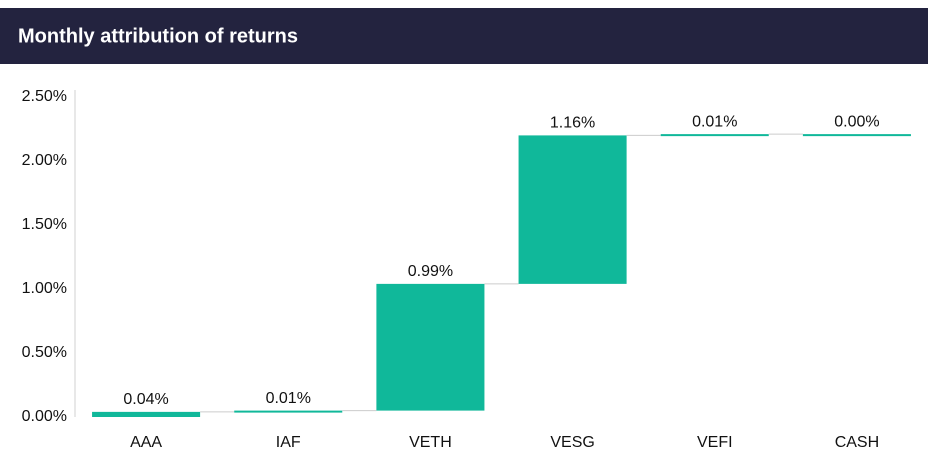 The image size is (928, 452). Describe the element at coordinates (158, 36) in the screenshot. I see `chart-title: Monthly attribution of returns` at that location.